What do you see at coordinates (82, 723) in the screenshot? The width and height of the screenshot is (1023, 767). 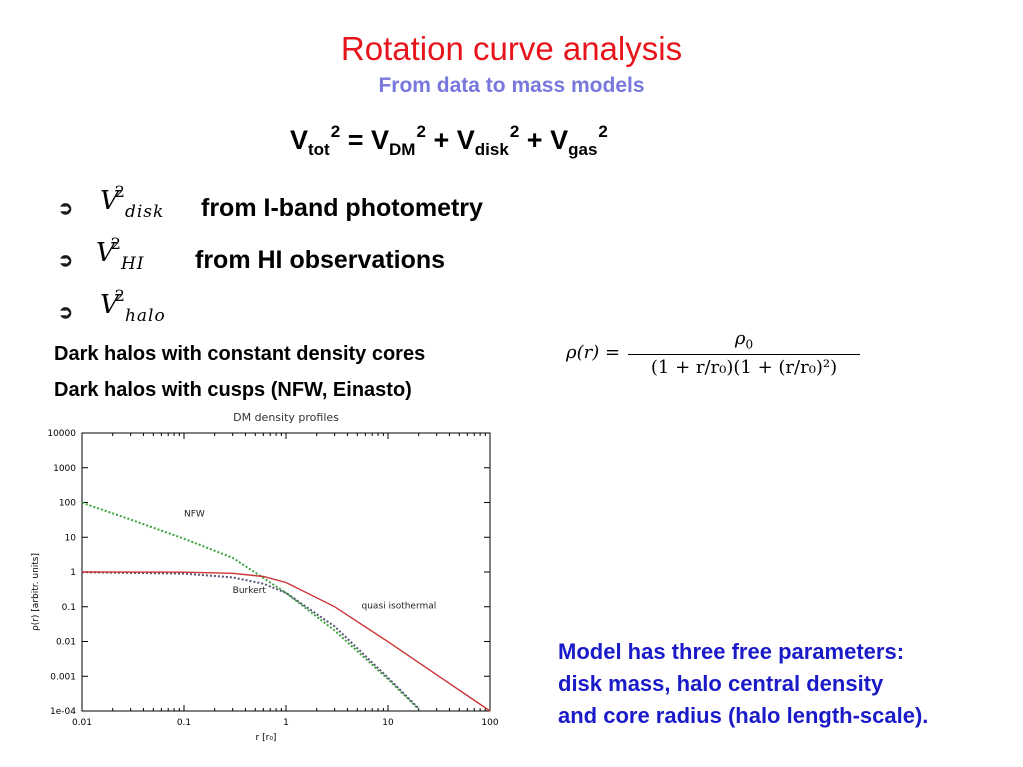 I see `x-tick-label: 0.01` at bounding box center [82, 723].